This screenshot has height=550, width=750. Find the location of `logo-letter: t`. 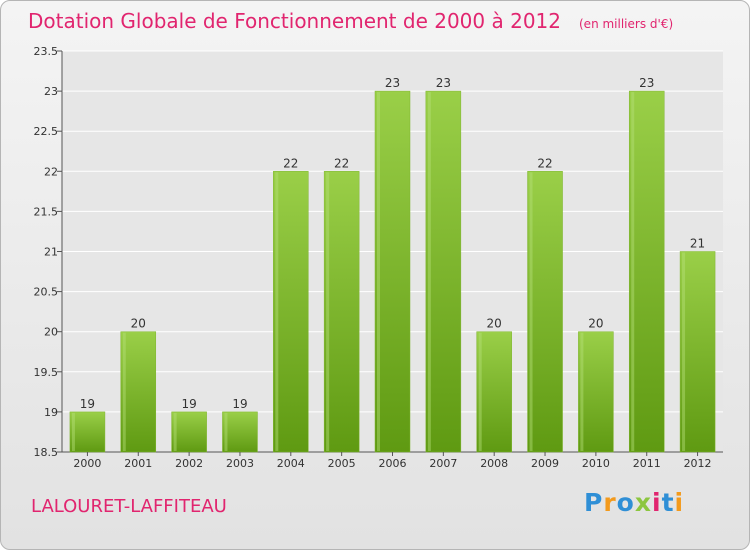

logo-letter: t is located at coordinates (668, 502).